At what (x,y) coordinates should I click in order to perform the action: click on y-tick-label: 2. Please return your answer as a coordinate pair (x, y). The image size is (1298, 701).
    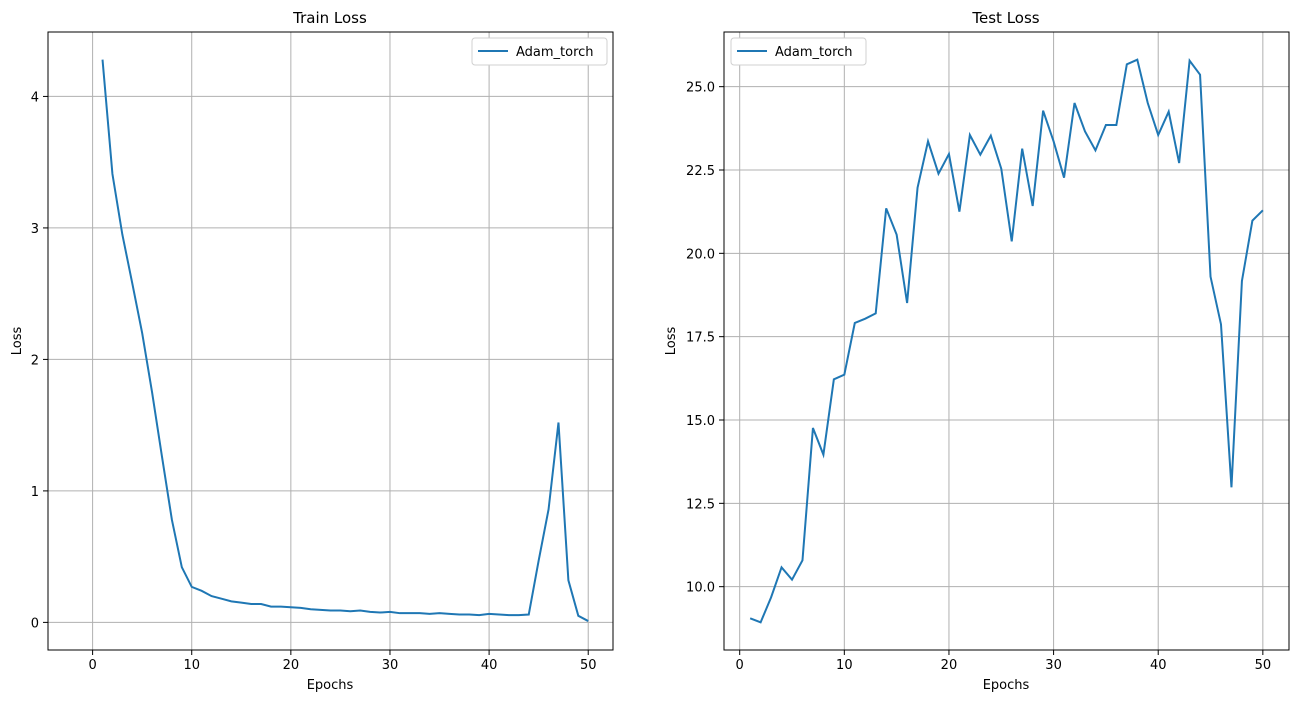
    Looking at the image, I should click on (35, 360).